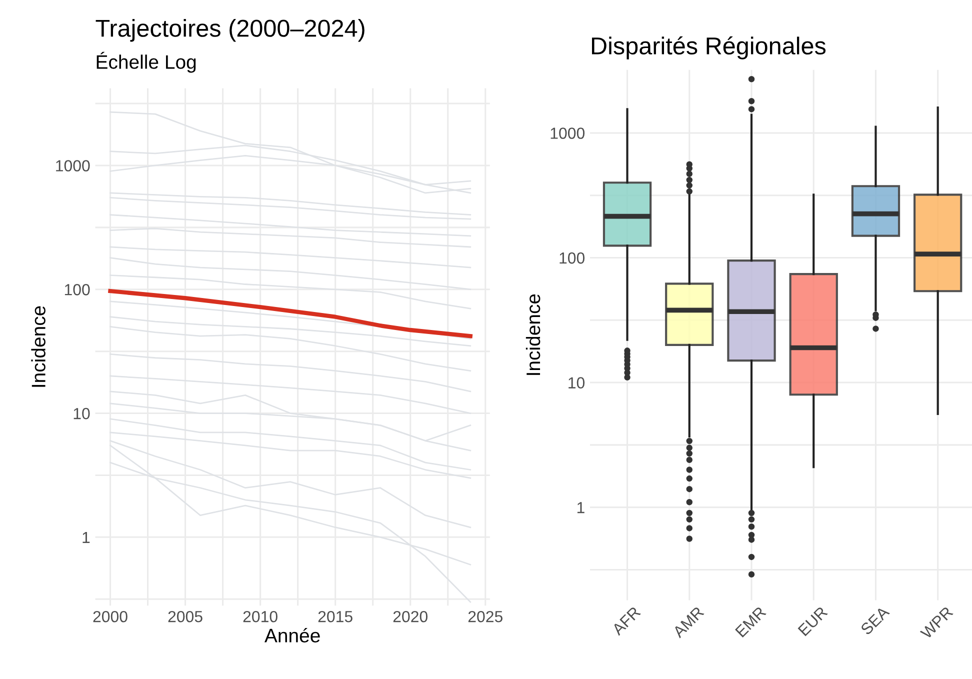 The image size is (972, 679). I want to click on x-tick-label: 2010, so click(260, 616).